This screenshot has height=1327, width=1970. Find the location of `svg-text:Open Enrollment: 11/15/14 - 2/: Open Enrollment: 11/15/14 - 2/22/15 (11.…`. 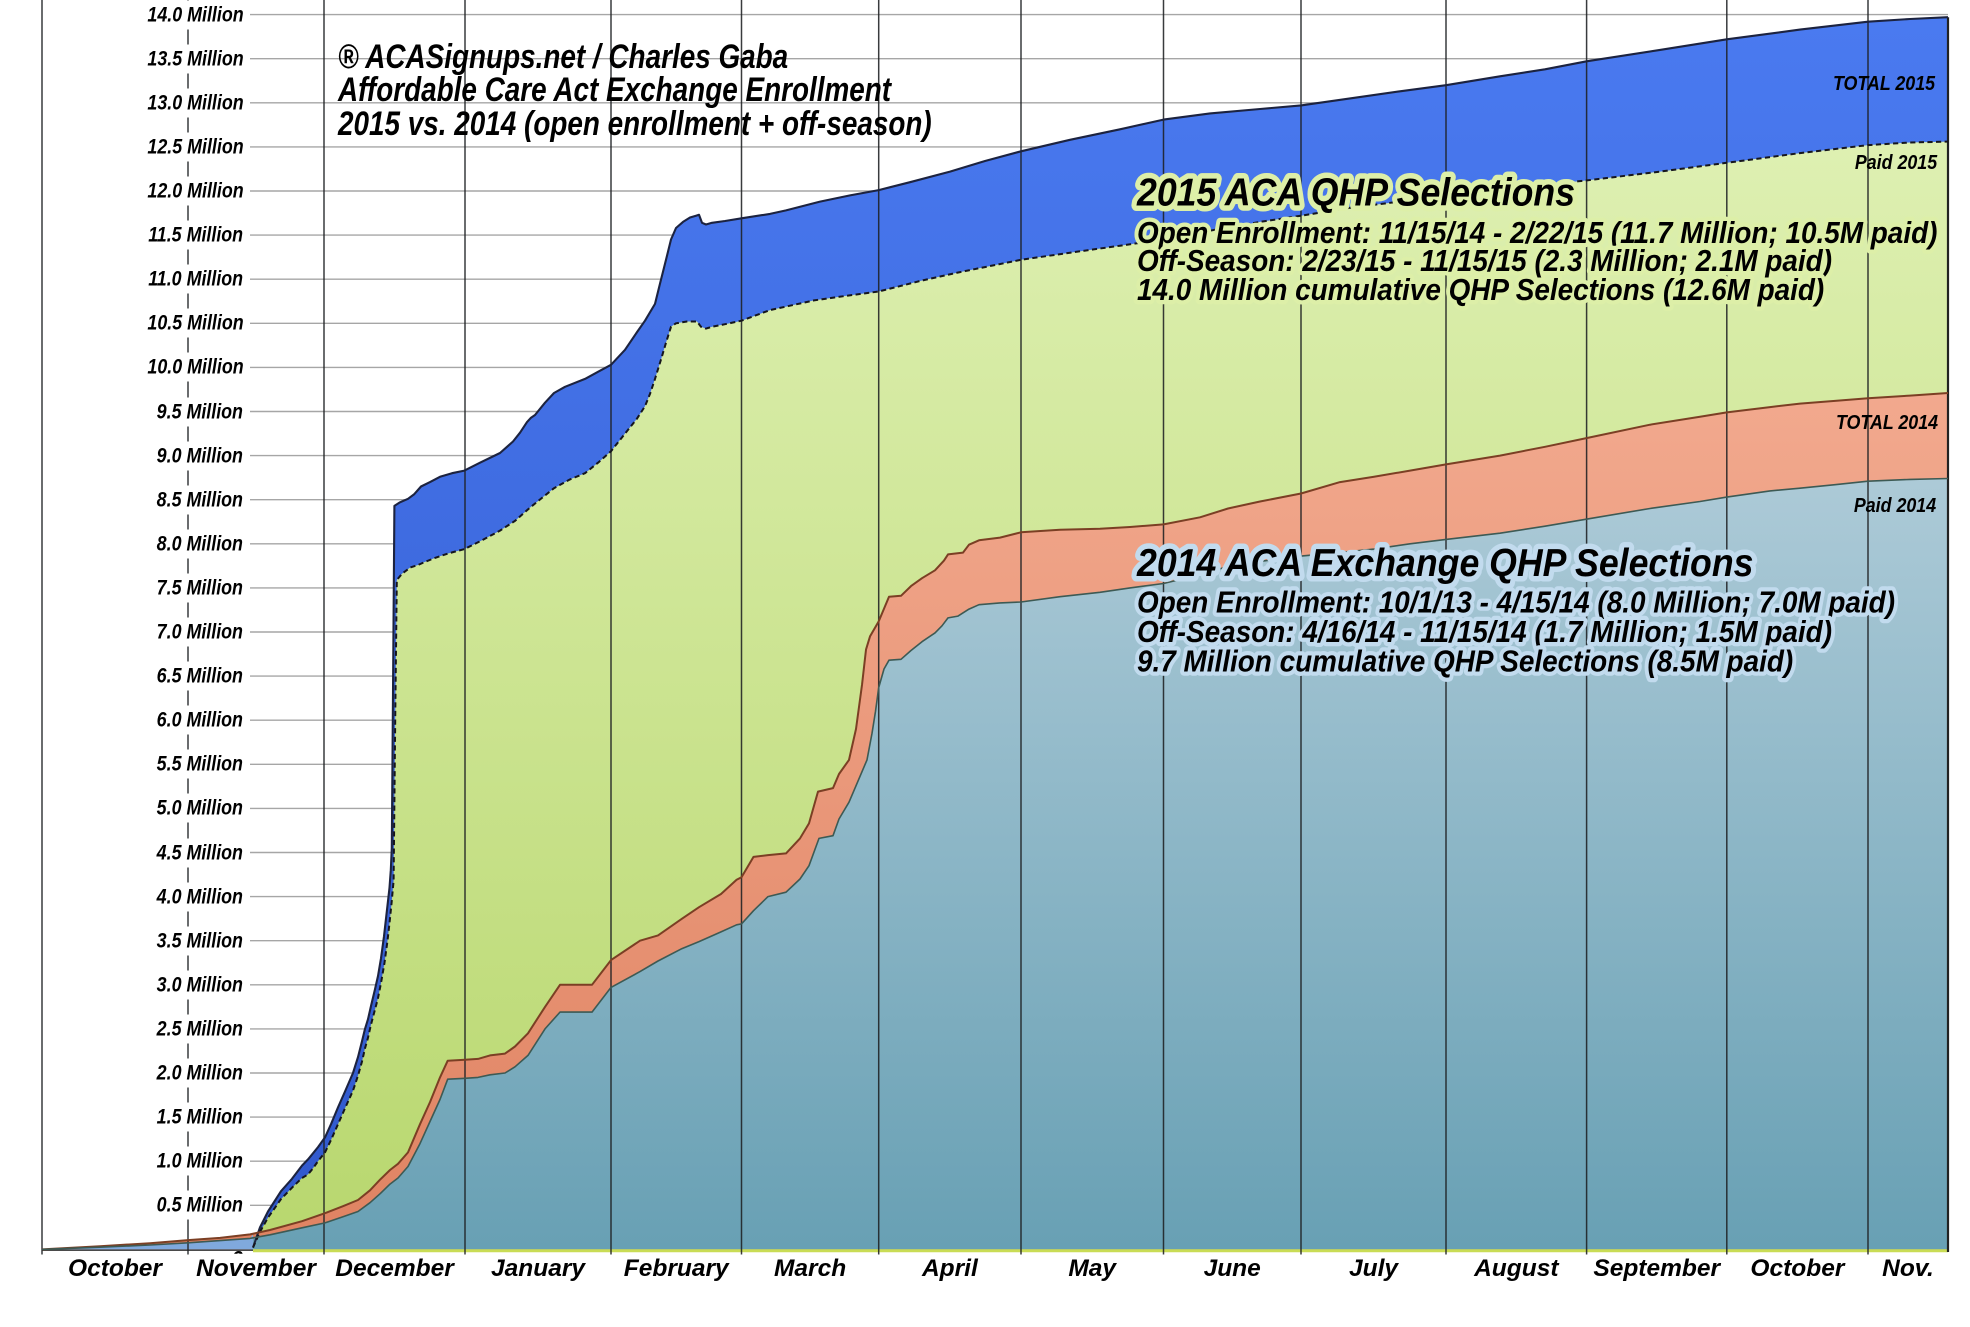

svg-text:Open Enrollment: 11/15/14 - 2/: Open Enrollment: 11/15/14 - 2/22/15 (11.… is located at coordinates (1537, 233).